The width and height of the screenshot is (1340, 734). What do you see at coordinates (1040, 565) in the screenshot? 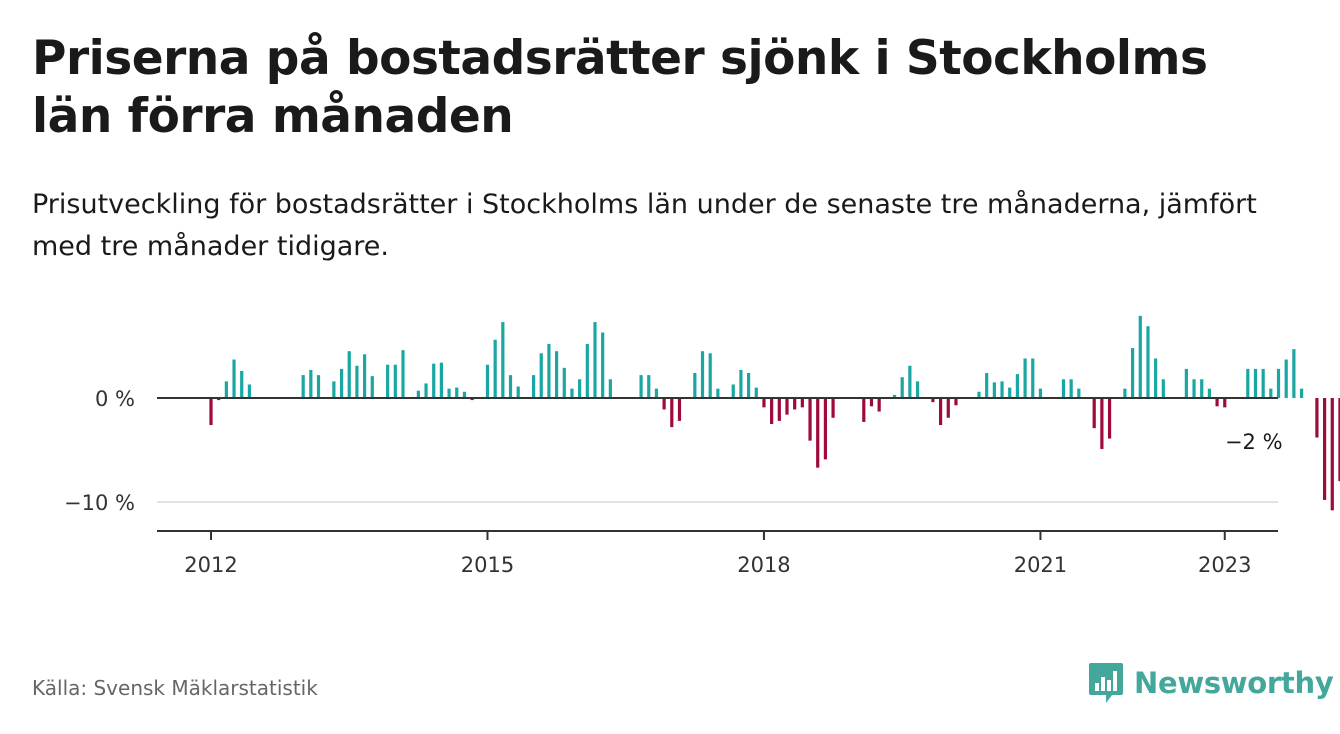
I see `x-tick-label: 2021` at bounding box center [1040, 565].